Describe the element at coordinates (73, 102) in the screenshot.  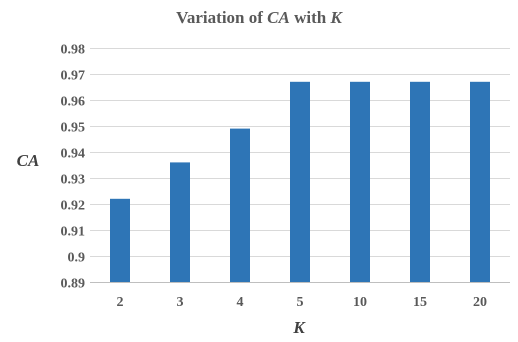
I see `y-tick-label: 0.96` at that location.